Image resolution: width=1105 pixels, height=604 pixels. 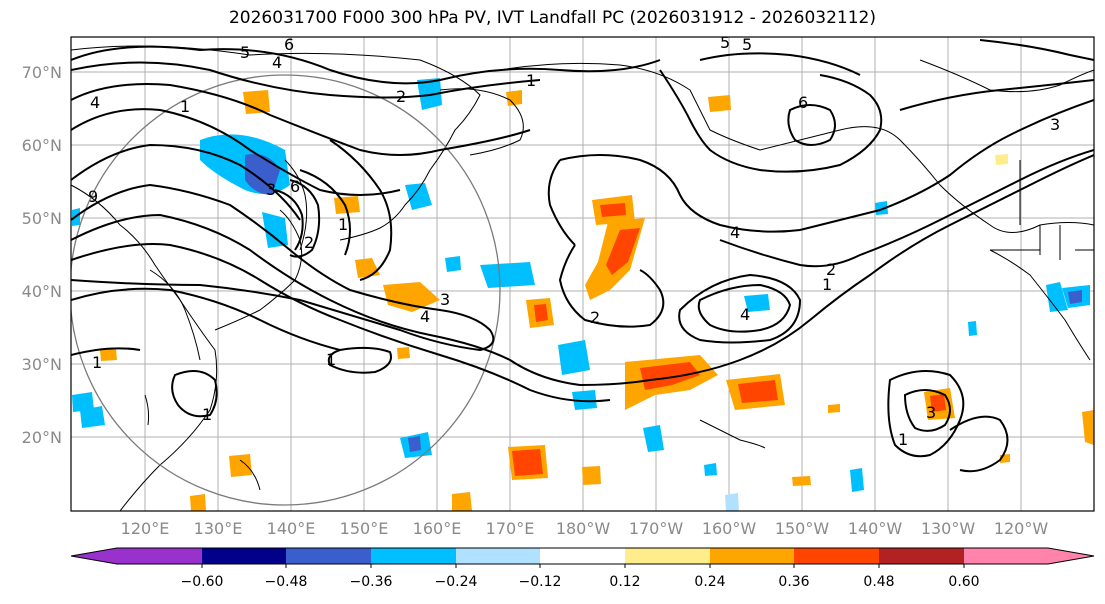 I want to click on lon-label: 160°E, so click(x=437, y=528).